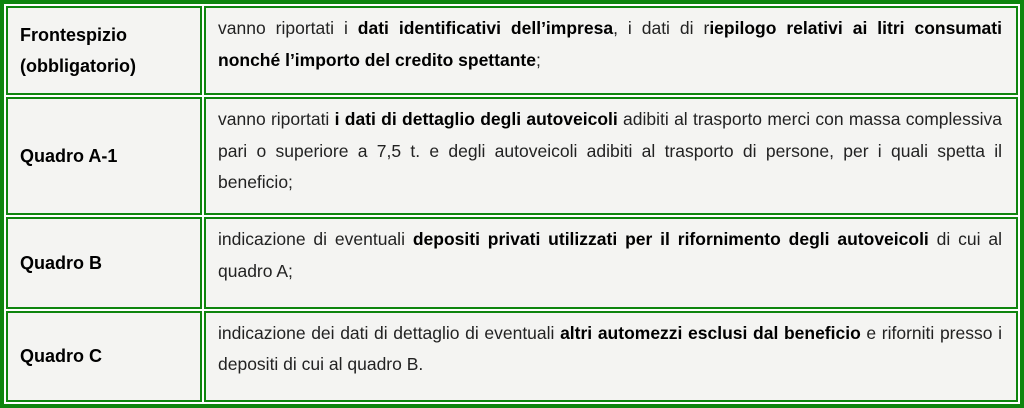  I want to click on row-label: Quadro B, so click(61, 262).